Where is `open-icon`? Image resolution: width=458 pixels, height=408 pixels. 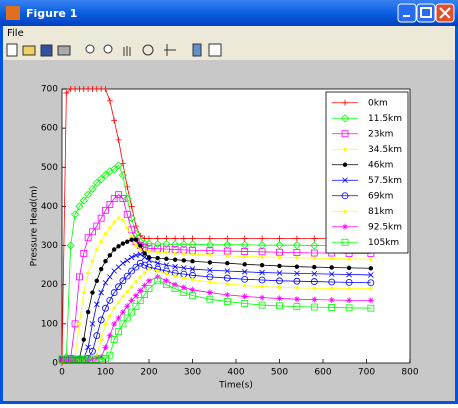
open-icon is located at coordinates (29, 50).